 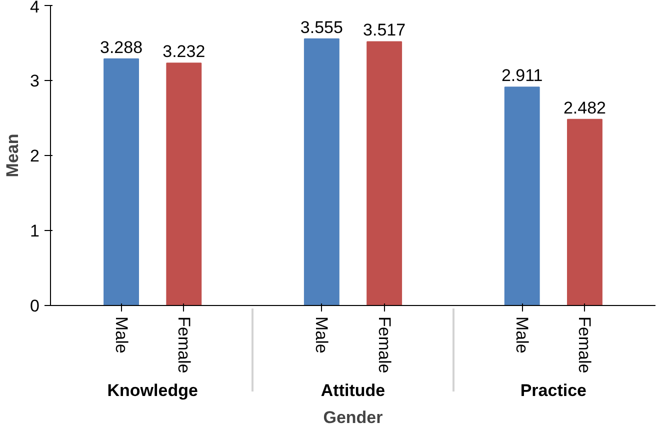 What do you see at coordinates (35, 81) in the screenshot?
I see `y-tick-label: 3` at bounding box center [35, 81].